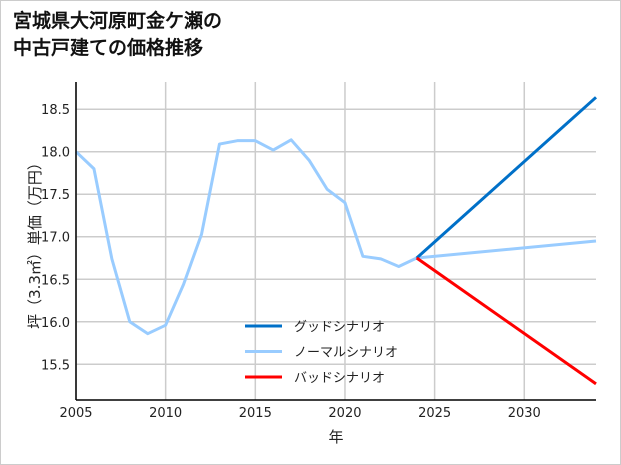  I want to click on x-tick-label: 2005, so click(75, 413).